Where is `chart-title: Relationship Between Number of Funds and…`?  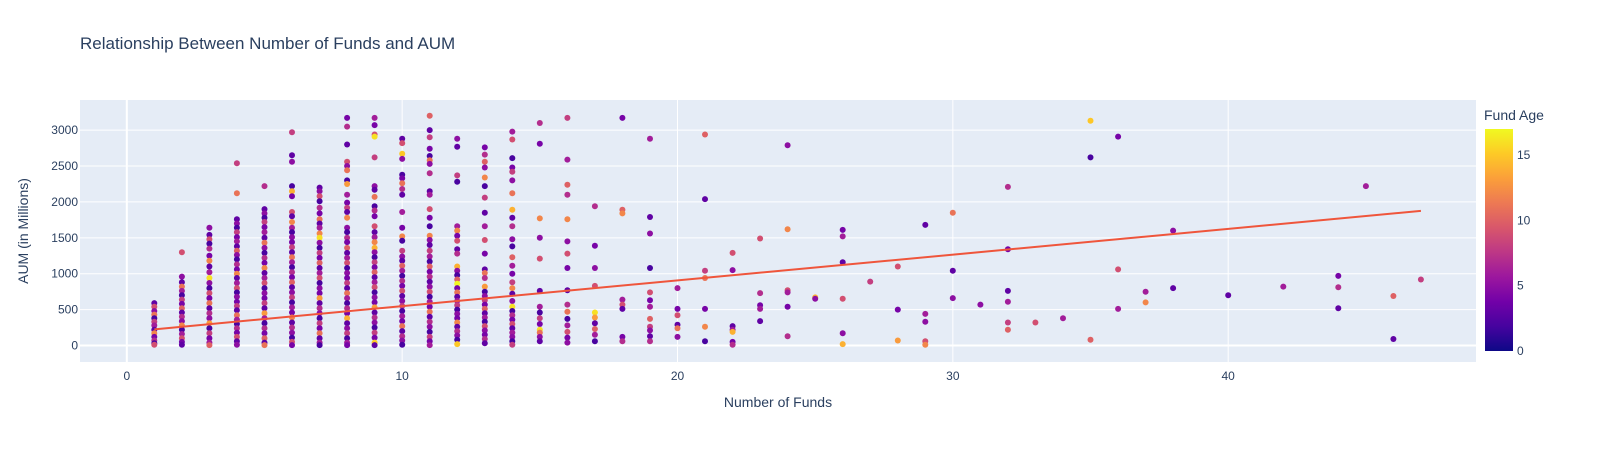
chart-title: Relationship Between Number of Funds and… is located at coordinates (267, 43).